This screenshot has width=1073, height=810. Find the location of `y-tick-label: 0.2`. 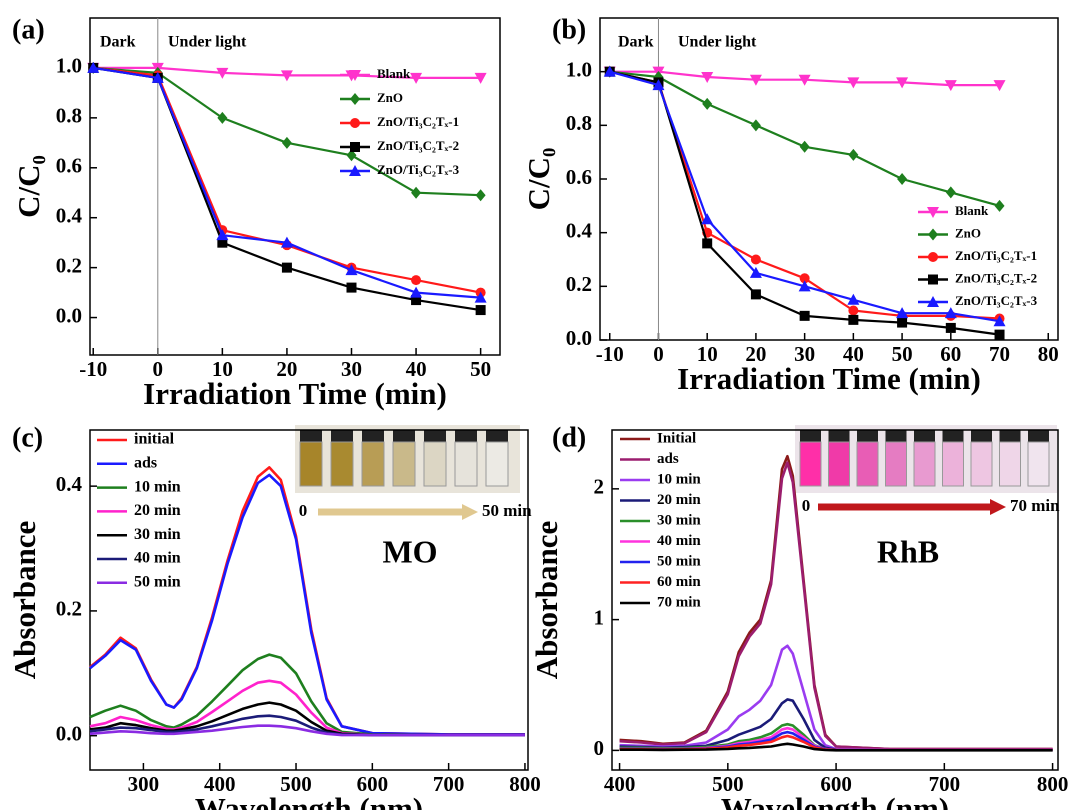

y-tick-label: 0.2 is located at coordinates (579, 284).